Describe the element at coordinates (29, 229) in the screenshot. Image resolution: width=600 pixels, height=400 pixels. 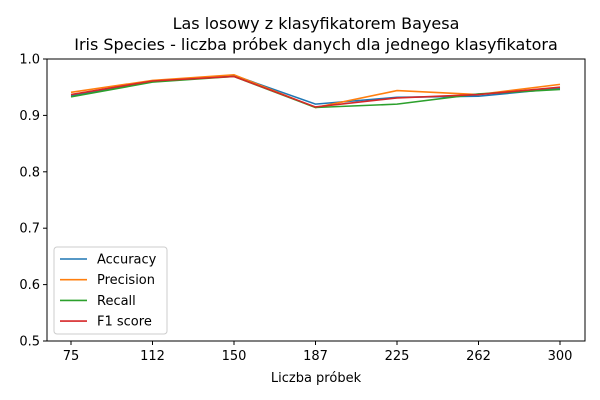
I see `y-tick-label: 0.7` at that location.